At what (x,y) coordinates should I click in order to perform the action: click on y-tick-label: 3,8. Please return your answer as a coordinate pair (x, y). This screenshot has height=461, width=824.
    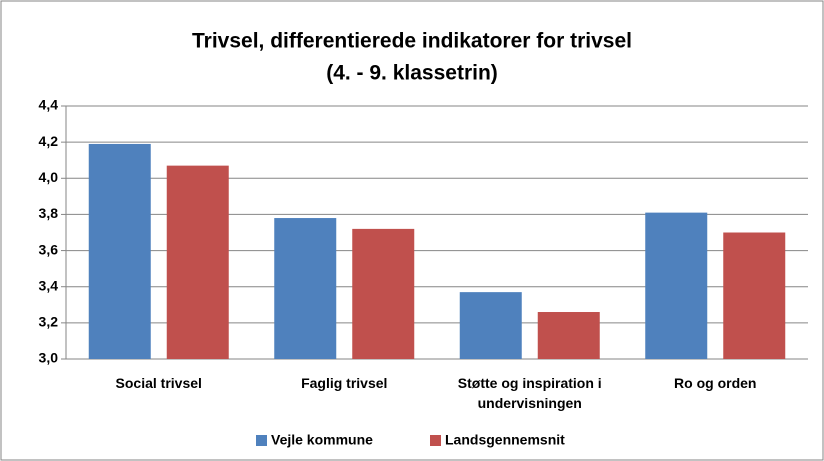
    Looking at the image, I should click on (49, 213).